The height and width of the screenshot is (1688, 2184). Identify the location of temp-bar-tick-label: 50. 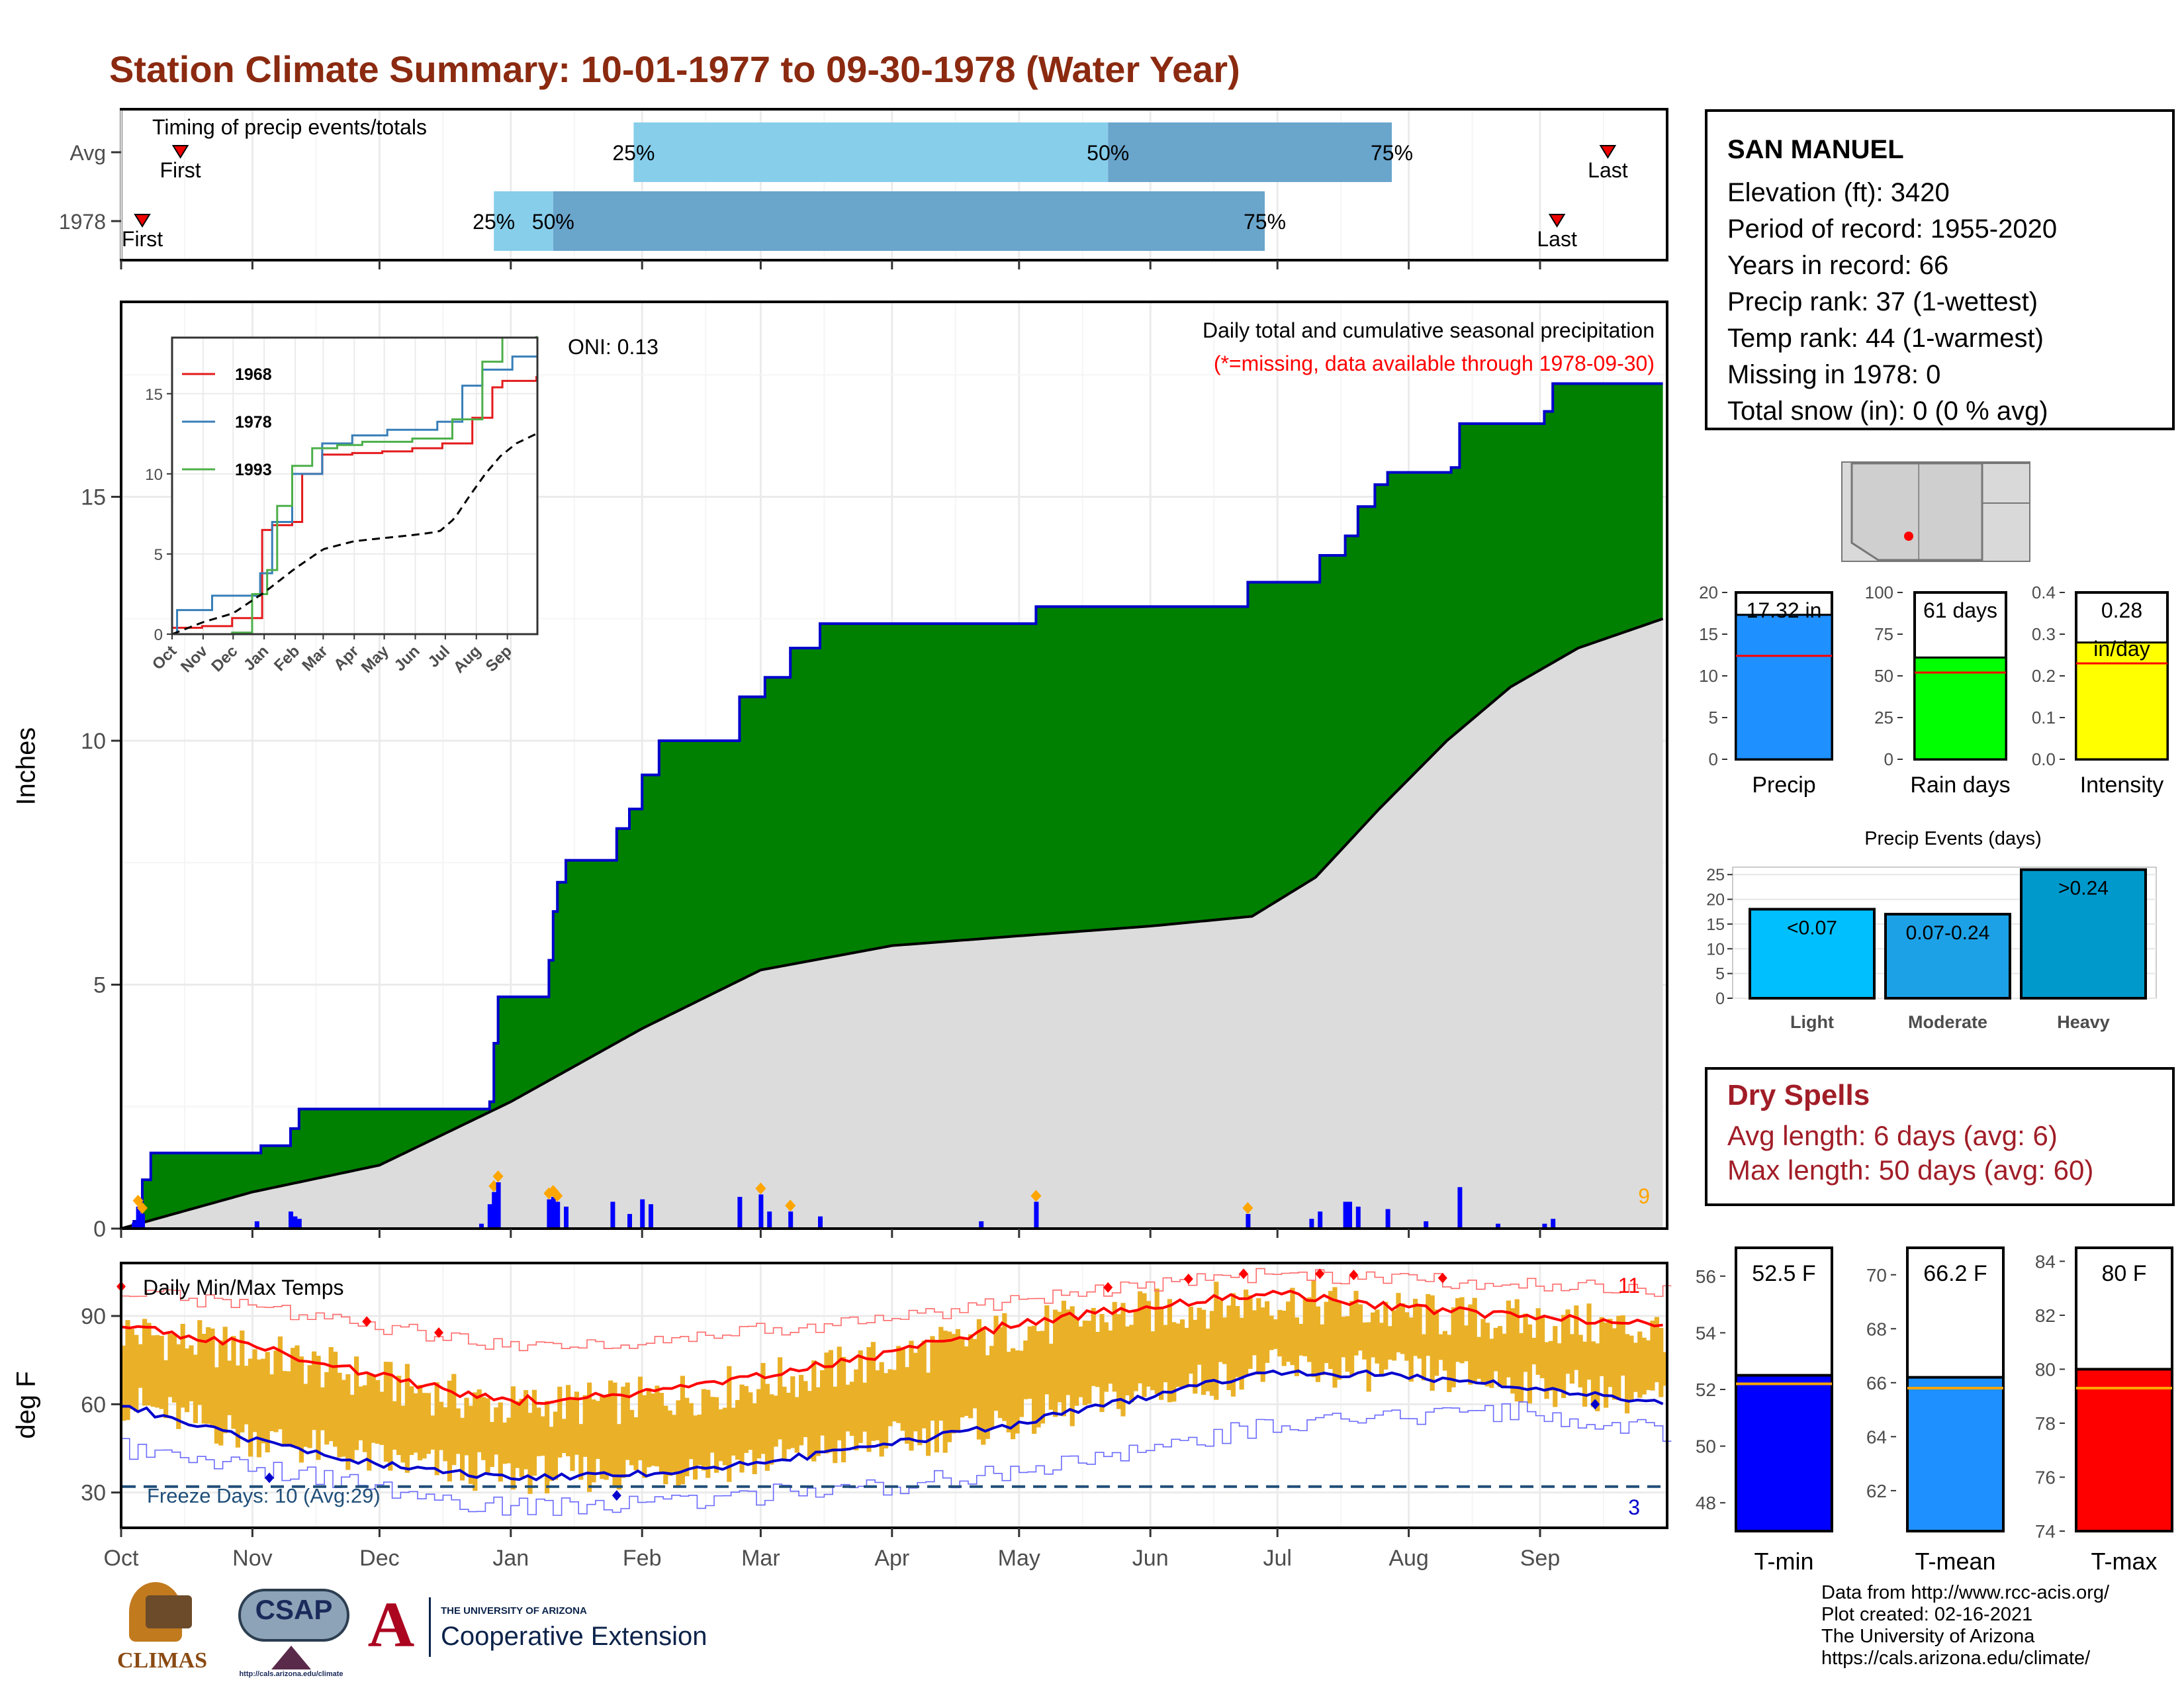
(1706, 1446).